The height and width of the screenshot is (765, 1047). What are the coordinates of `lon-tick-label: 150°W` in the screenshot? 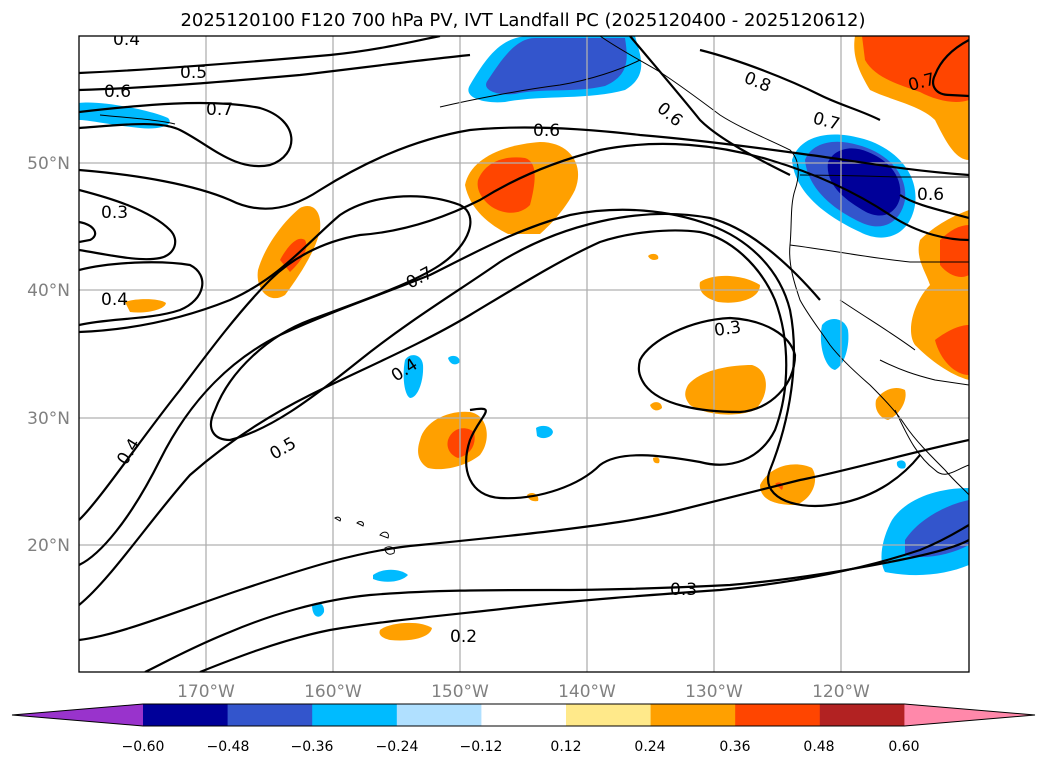 It's located at (460, 692).